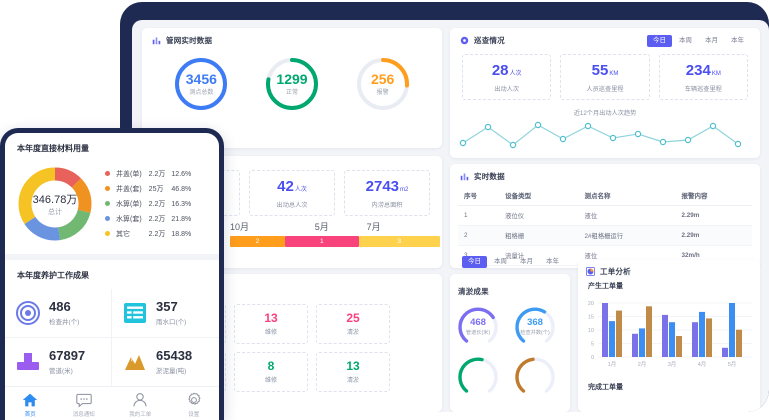 This screenshot has height=420, width=769. Describe the element at coordinates (642, 364) in the screenshot. I see `svg-text: 2月` at that location.